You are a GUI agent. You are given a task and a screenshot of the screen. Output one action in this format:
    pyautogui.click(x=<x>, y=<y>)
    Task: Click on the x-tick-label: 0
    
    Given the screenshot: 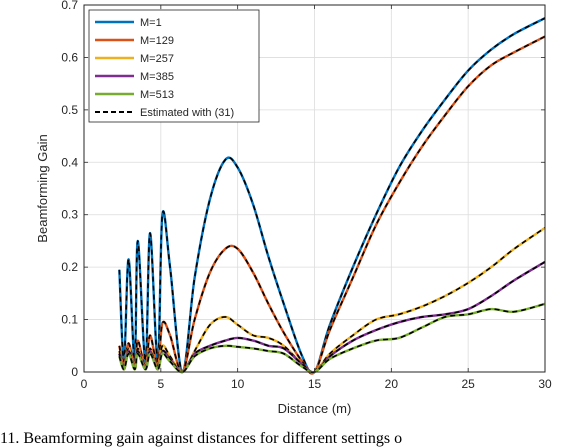 What is the action you would take?
    pyautogui.click(x=84, y=384)
    